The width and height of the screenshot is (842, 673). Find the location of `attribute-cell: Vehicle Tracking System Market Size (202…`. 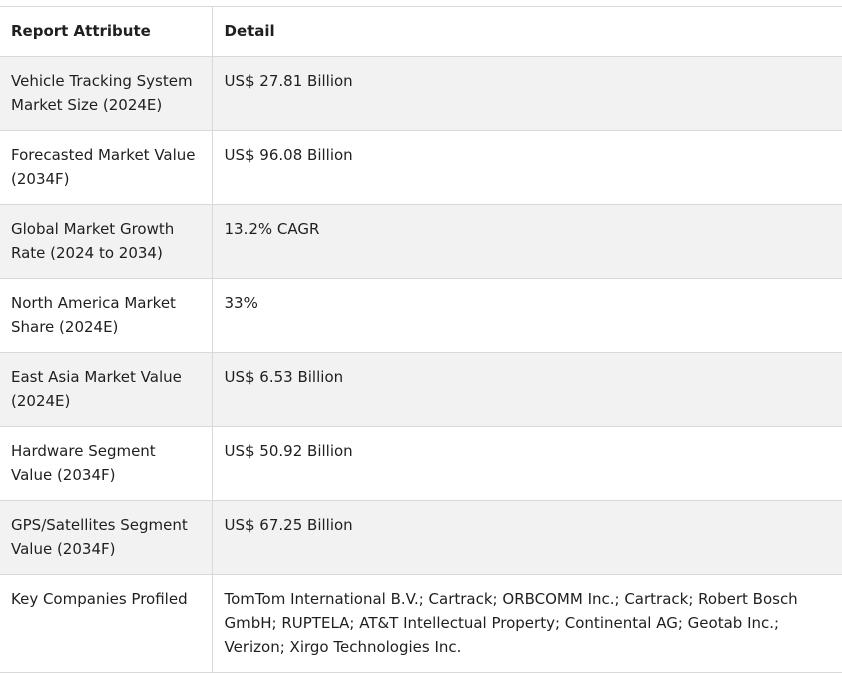

attribute-cell: Vehicle Tracking System Market Size (202… is located at coordinates (106, 93).